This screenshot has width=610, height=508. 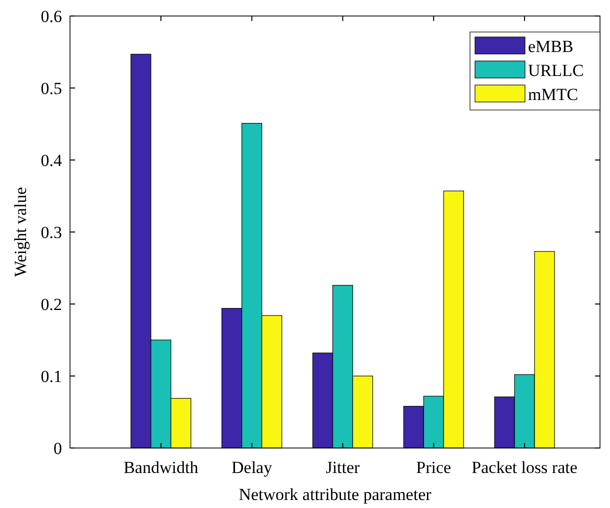 I want to click on y-tick-label: 0, so click(x=58, y=448).